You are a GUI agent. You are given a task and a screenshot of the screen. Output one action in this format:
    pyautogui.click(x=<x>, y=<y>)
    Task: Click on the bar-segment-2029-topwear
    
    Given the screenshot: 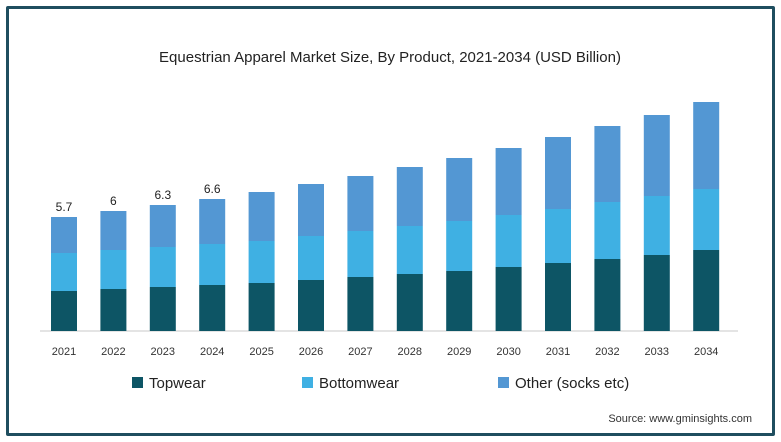 What is the action you would take?
    pyautogui.click(x=459, y=301)
    